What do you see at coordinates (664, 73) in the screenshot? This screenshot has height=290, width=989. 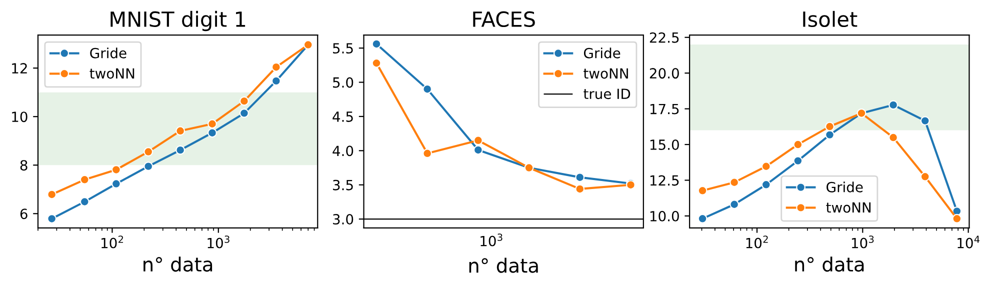 I see `y-tick-label: 20.0` at bounding box center [664, 73].